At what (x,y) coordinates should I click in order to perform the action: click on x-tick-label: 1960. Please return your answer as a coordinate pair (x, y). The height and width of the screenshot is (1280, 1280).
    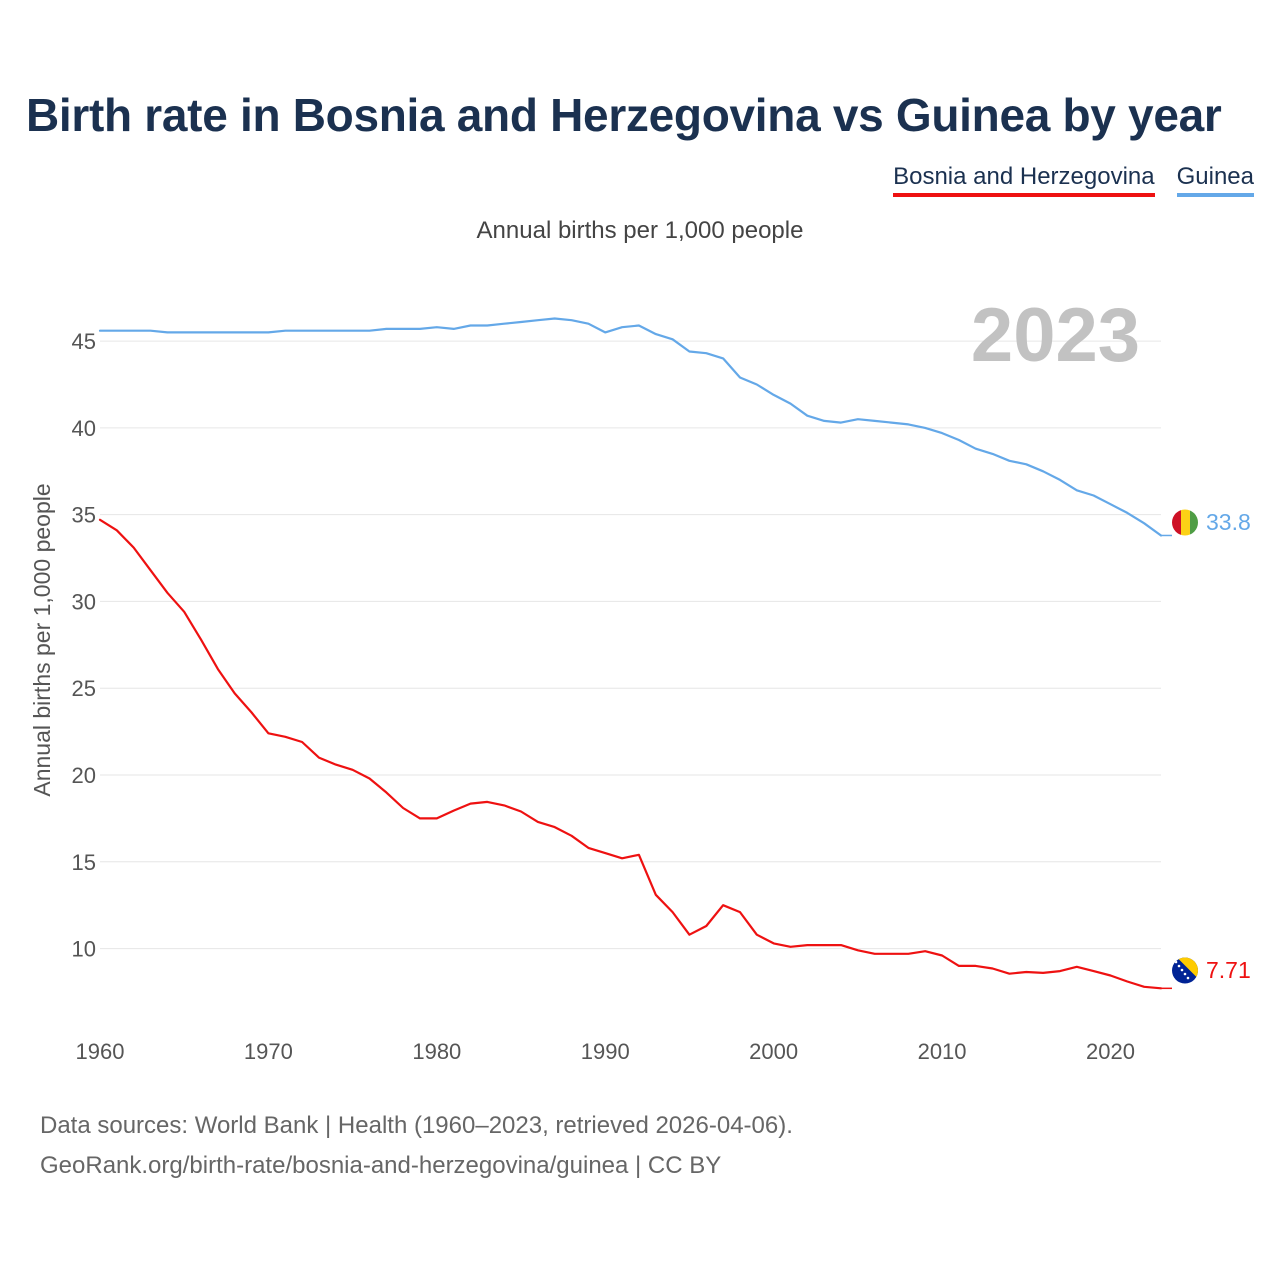
    Looking at the image, I should click on (100, 1051).